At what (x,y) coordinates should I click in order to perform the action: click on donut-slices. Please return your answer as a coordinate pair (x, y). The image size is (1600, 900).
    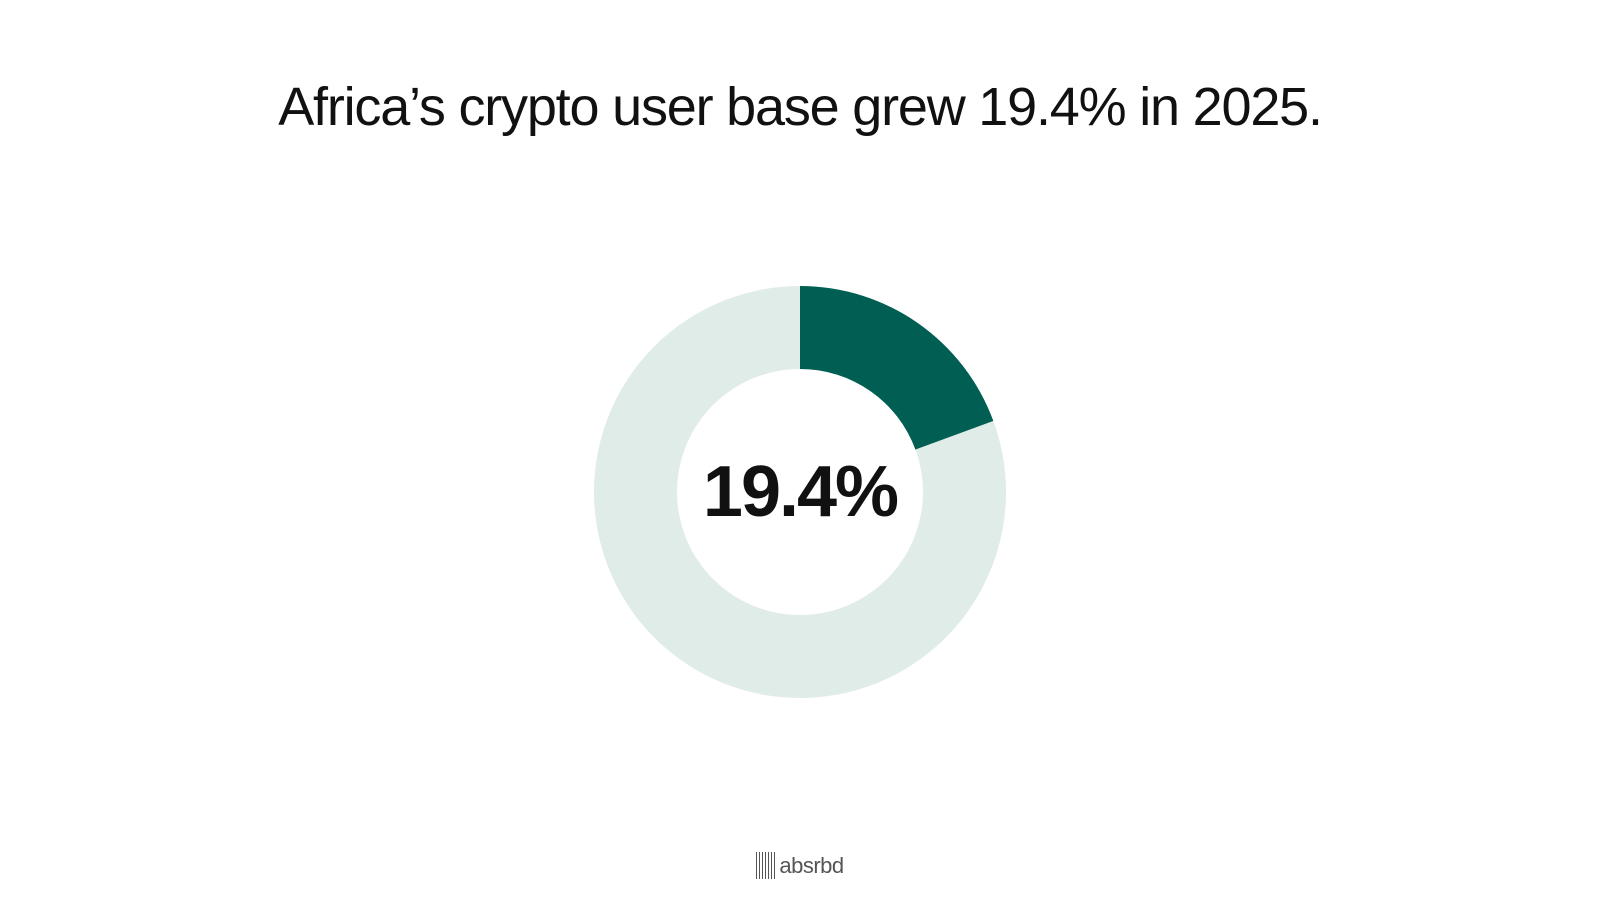
    Looking at the image, I should click on (800, 492).